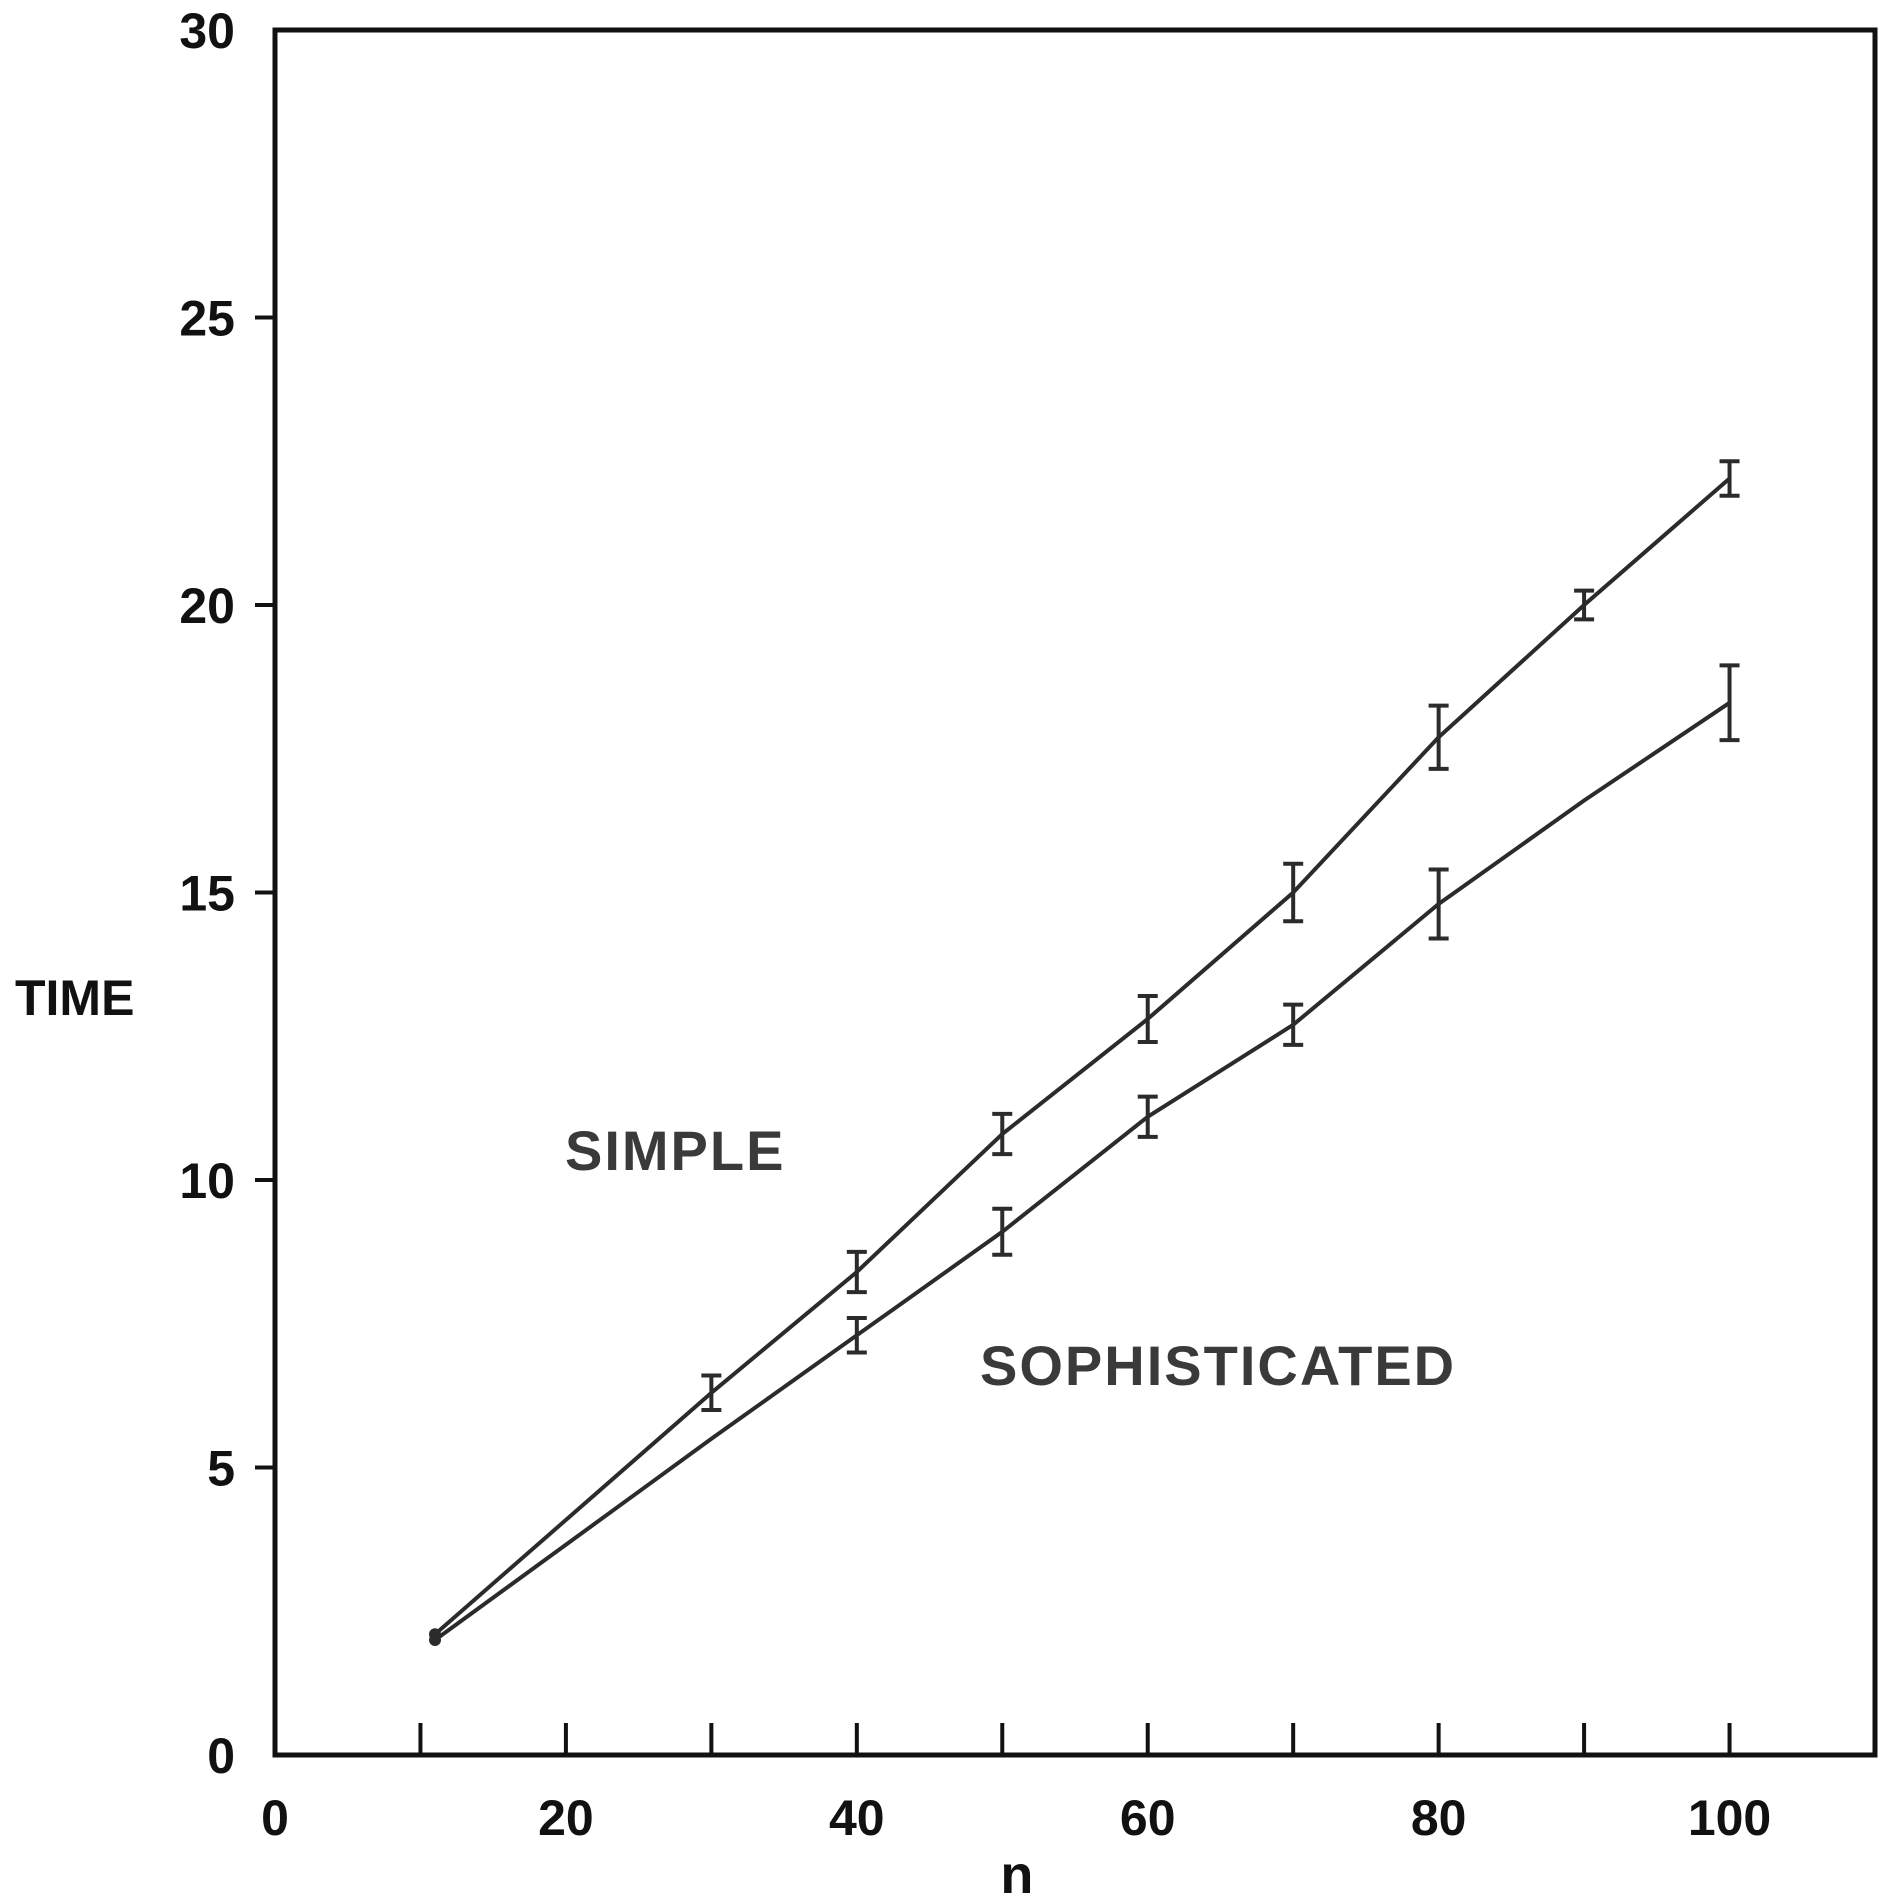 This screenshot has height=1900, width=1900. What do you see at coordinates (207, 894) in the screenshot?
I see `y-tick-label: 15` at bounding box center [207, 894].